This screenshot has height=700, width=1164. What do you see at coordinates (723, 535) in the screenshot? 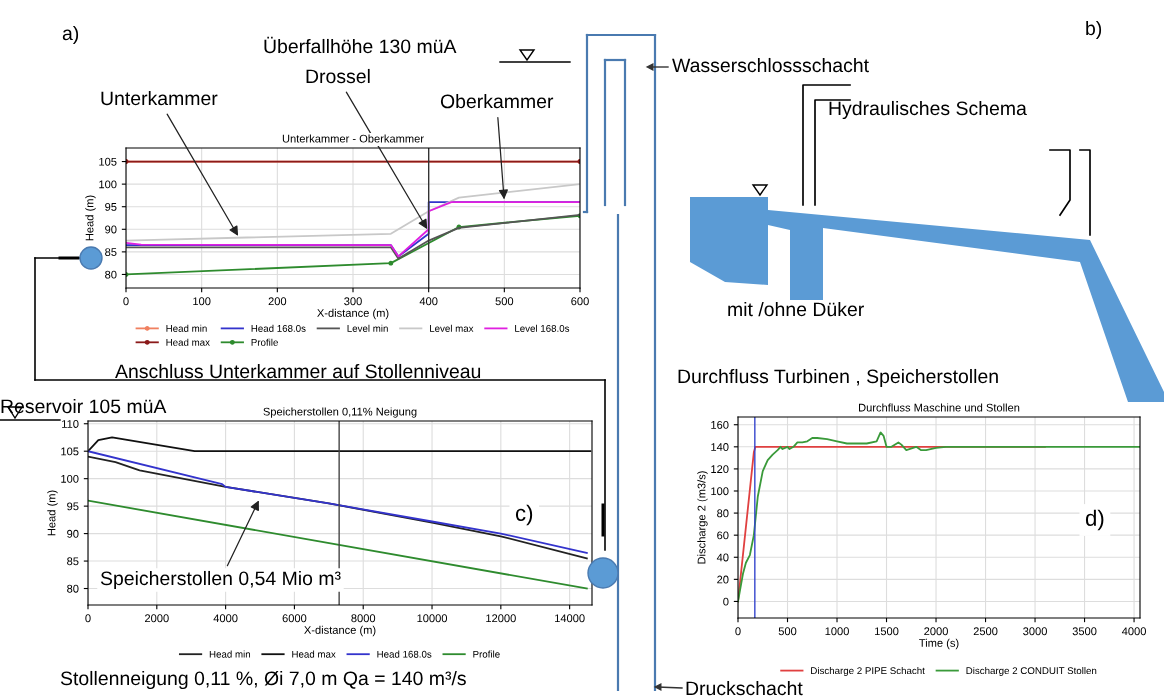
I see `y-tick-label: 60` at bounding box center [723, 535].